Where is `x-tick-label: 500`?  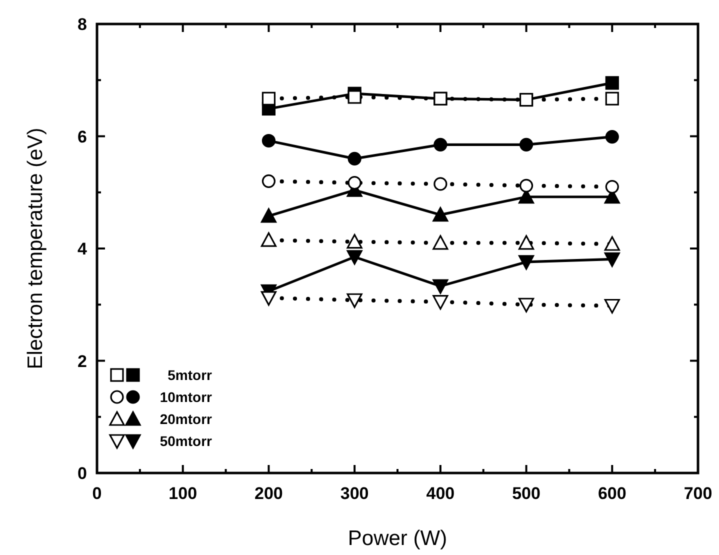 x-tick-label: 500 is located at coordinates (526, 493).